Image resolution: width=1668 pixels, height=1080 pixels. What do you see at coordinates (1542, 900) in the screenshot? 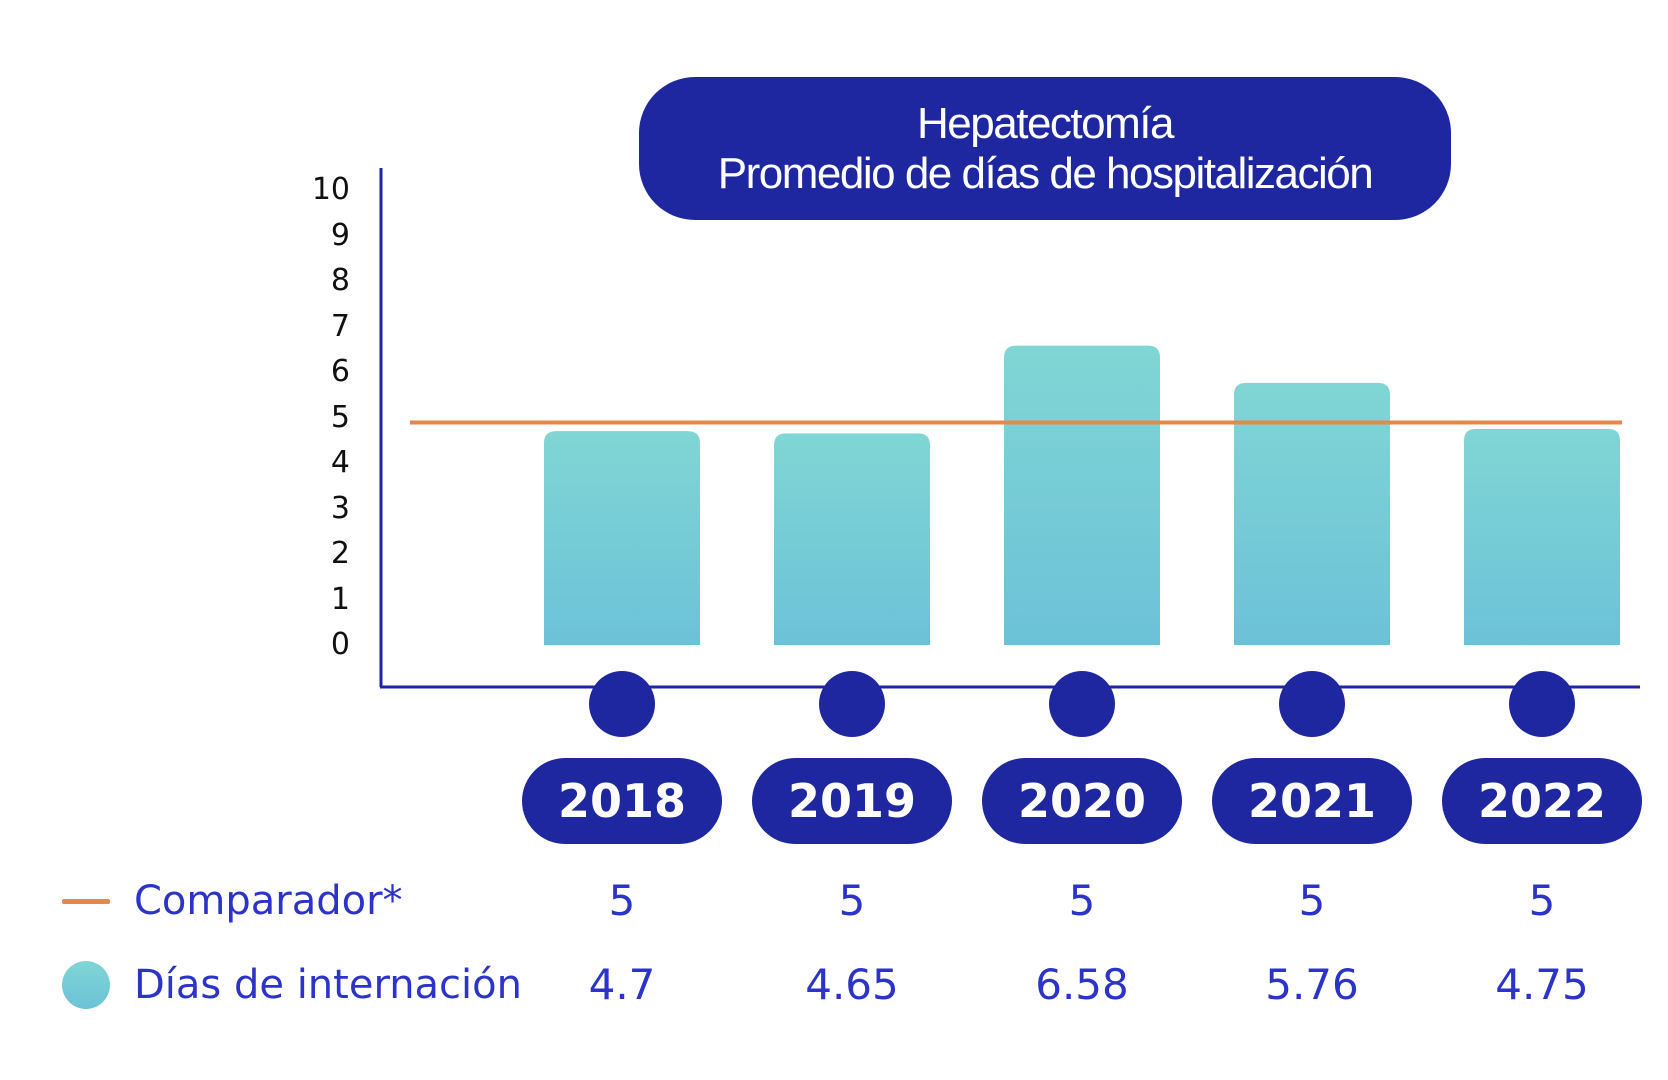
I see `data-label-comparador-2022: 5` at bounding box center [1542, 900].